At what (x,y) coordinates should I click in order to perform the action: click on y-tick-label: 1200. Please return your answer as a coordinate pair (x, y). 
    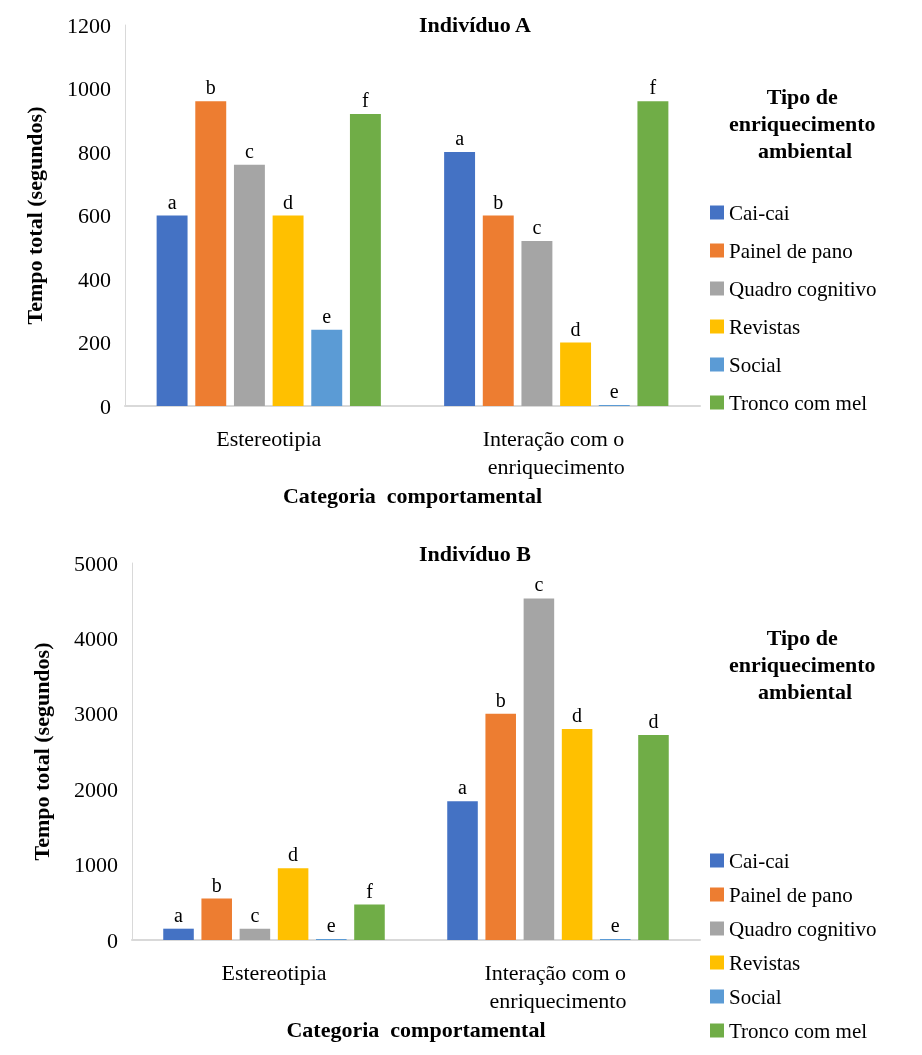
    Looking at the image, I should click on (89, 25).